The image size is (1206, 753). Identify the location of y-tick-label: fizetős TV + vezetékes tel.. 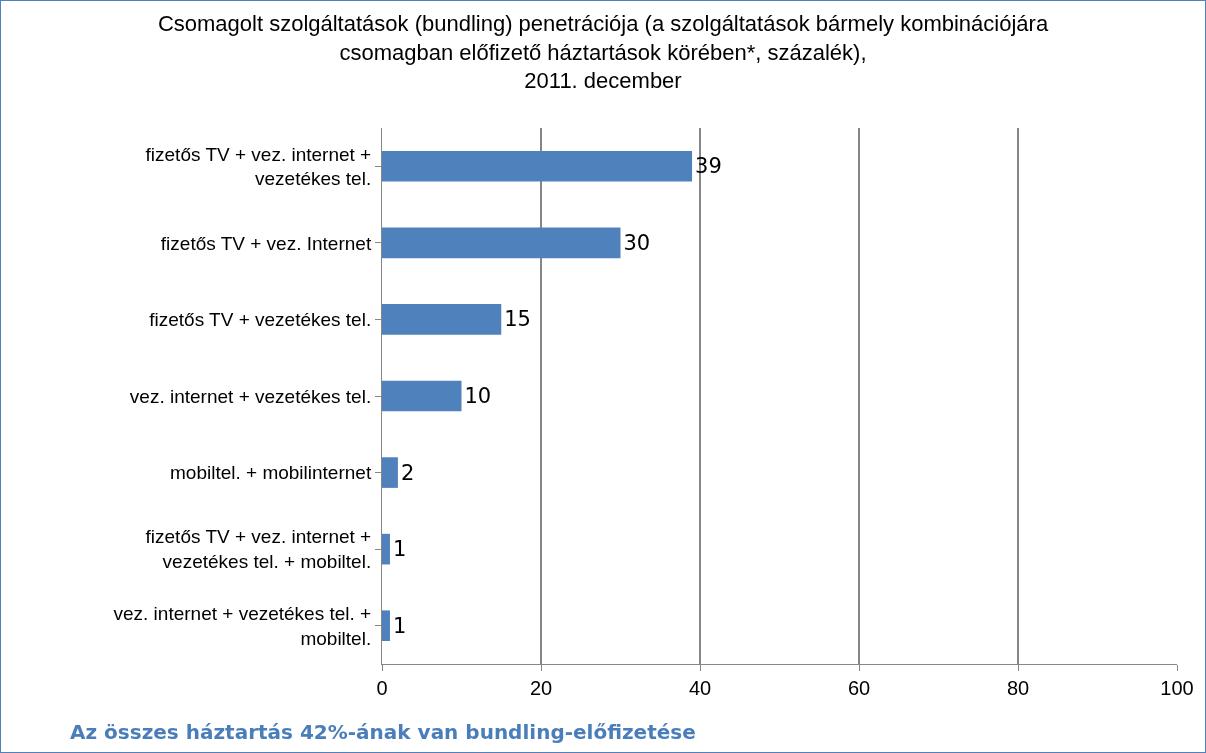
(260, 320).